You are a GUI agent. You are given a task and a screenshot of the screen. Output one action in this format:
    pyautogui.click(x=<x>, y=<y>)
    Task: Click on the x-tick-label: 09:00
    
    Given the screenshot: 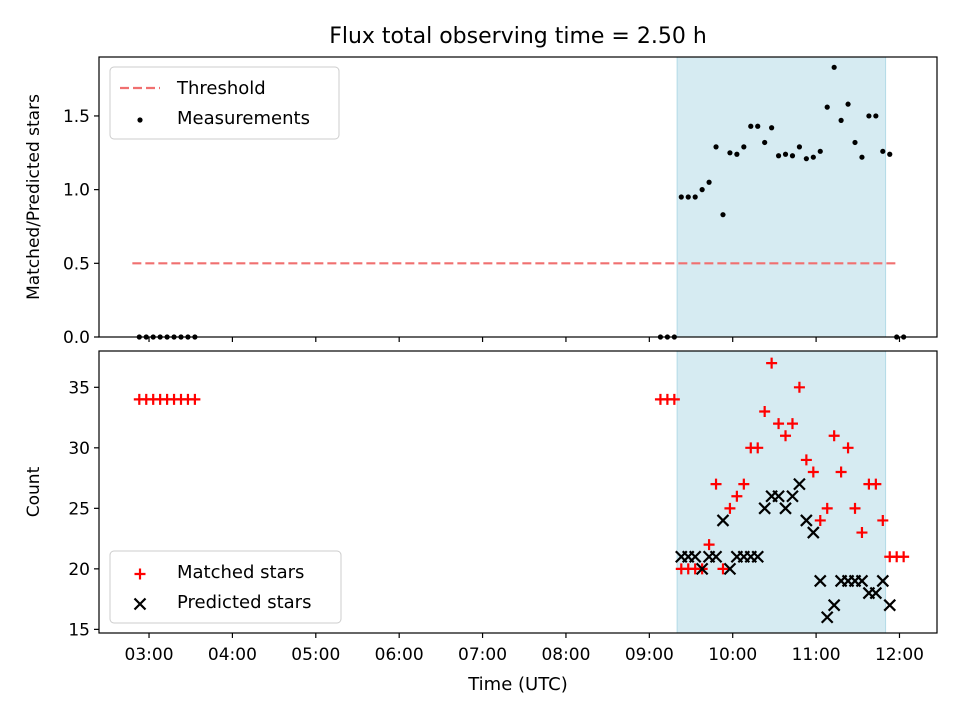 What is the action you would take?
    pyautogui.click(x=649, y=655)
    